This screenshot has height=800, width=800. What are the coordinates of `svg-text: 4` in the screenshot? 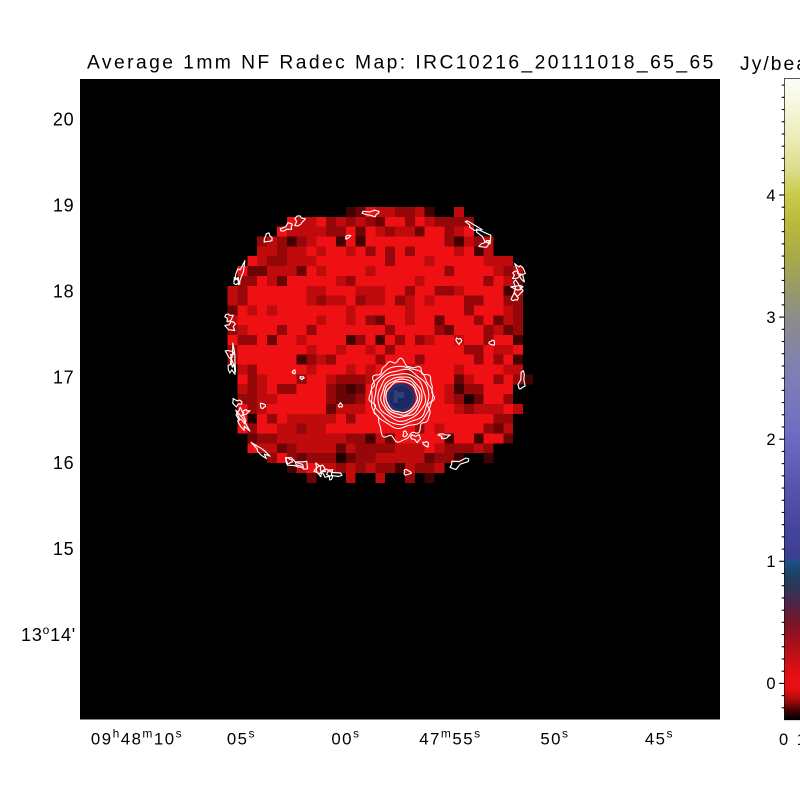 It's located at (770, 196).